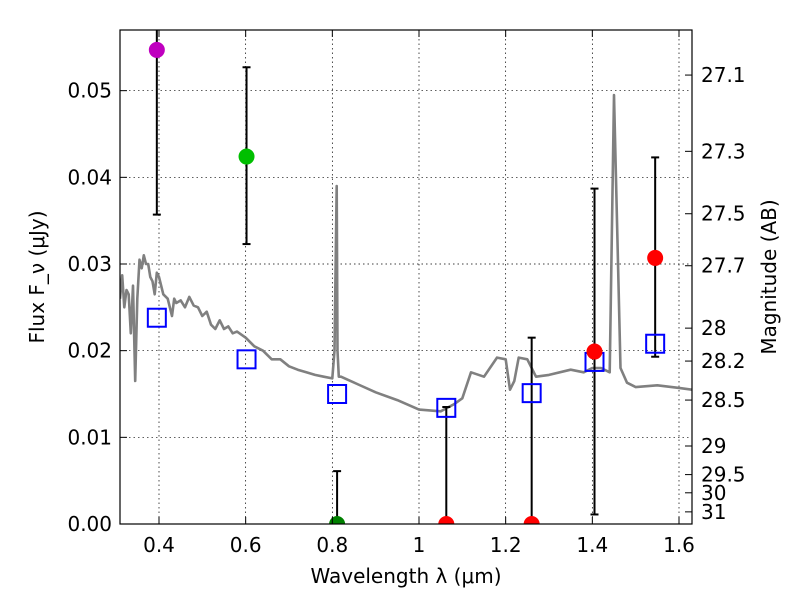  Describe the element at coordinates (592, 545) in the screenshot. I see `x-tick-label: 1.4` at that location.